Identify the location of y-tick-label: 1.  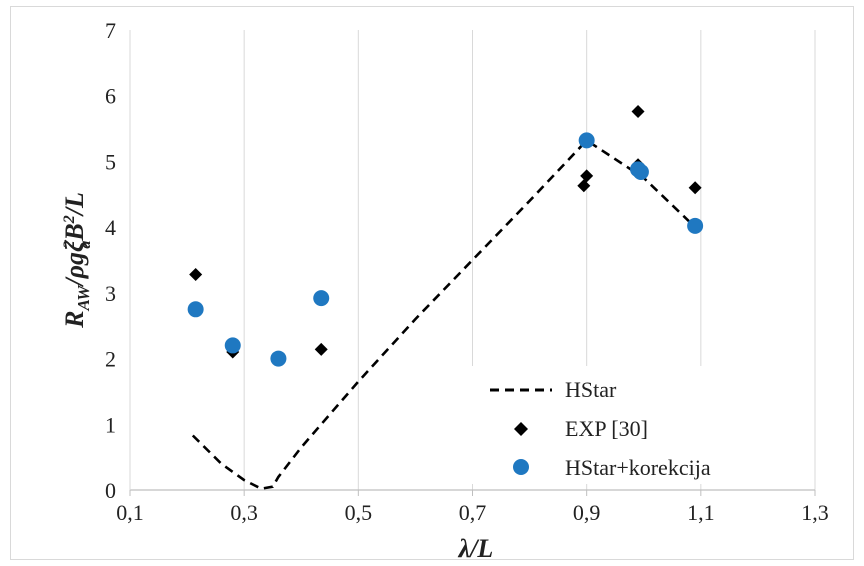
(110, 424).